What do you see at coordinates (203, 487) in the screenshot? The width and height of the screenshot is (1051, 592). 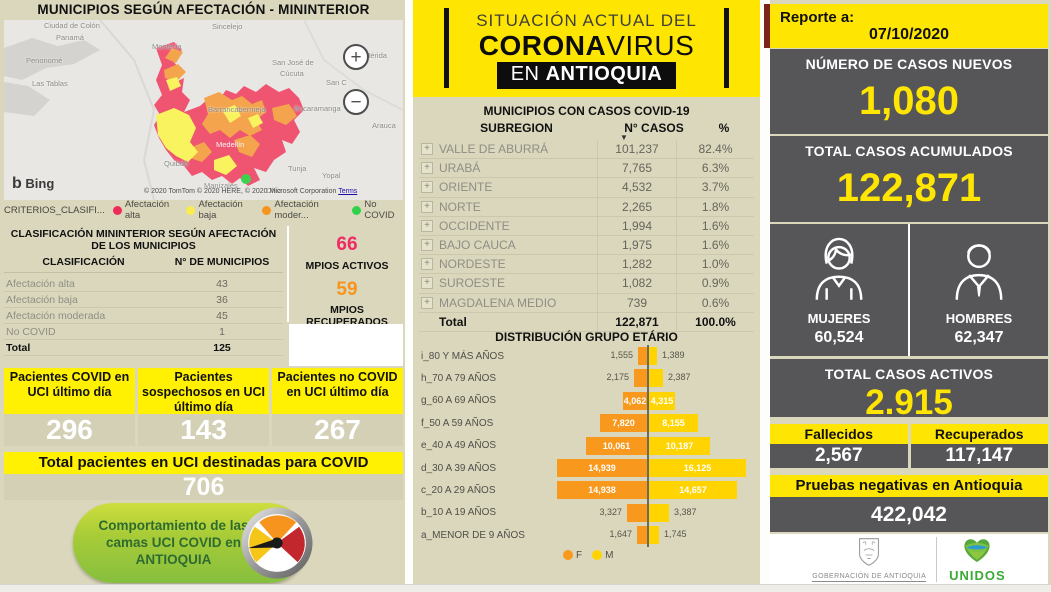 I see `uci-total-value: 706` at bounding box center [203, 487].